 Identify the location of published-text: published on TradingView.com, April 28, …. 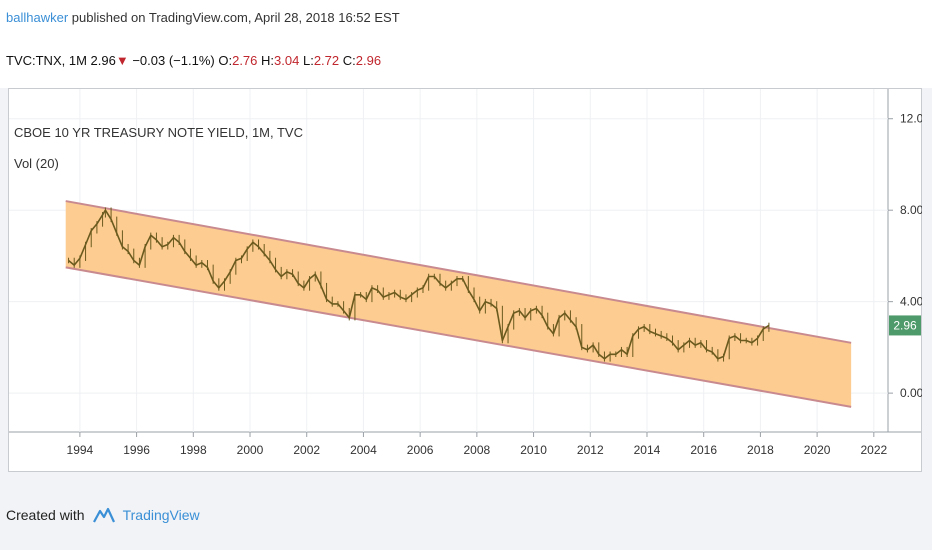
(235, 17).